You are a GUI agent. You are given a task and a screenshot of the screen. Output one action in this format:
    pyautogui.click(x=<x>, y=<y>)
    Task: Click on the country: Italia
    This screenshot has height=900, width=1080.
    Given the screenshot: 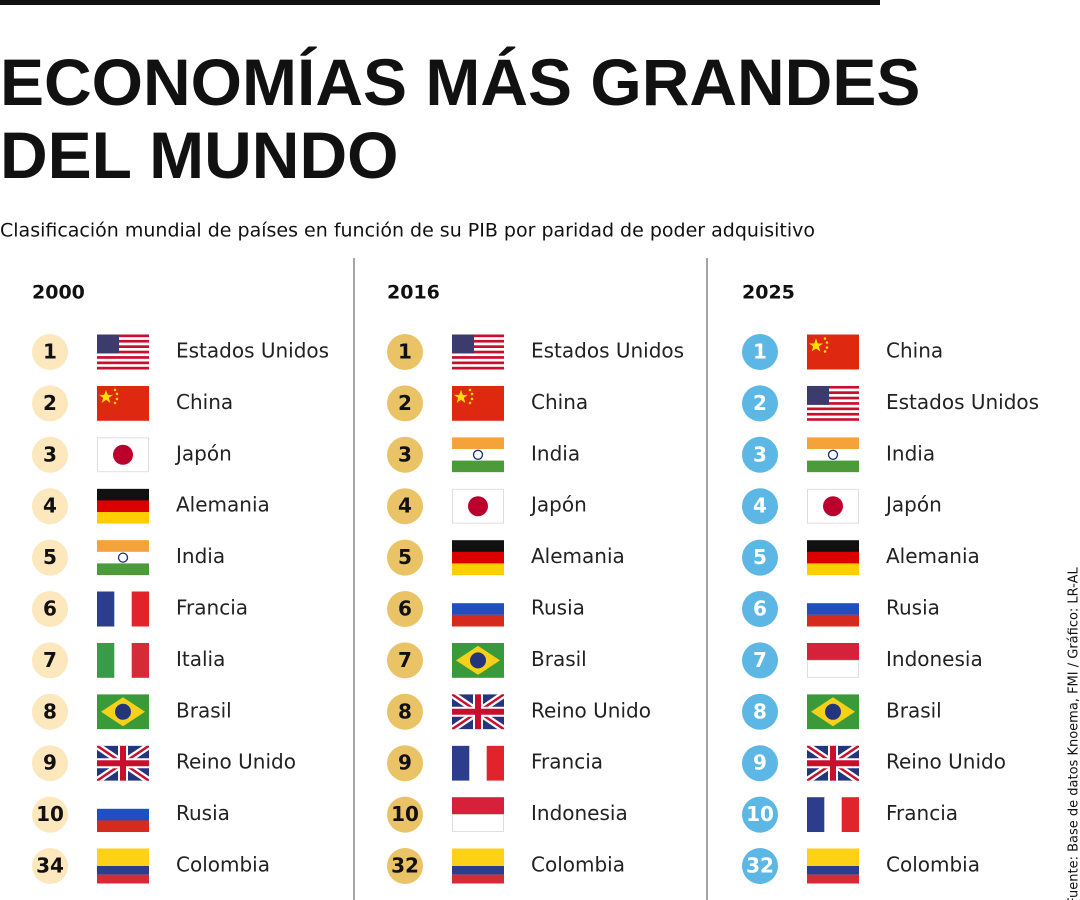 What is the action you would take?
    pyautogui.click(x=200, y=659)
    